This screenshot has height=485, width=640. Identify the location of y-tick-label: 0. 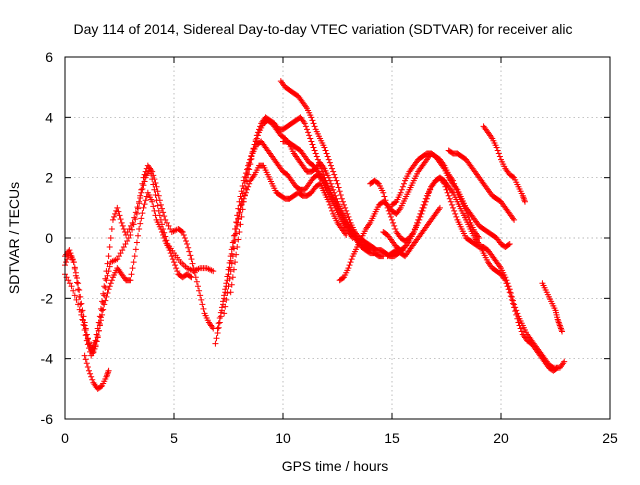
(49, 238).